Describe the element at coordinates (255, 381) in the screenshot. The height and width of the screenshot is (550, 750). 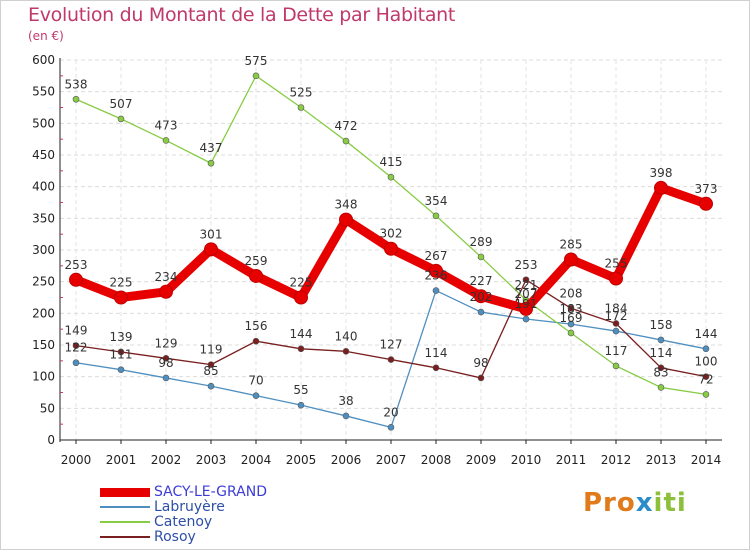
I see `data-label: 70` at that location.